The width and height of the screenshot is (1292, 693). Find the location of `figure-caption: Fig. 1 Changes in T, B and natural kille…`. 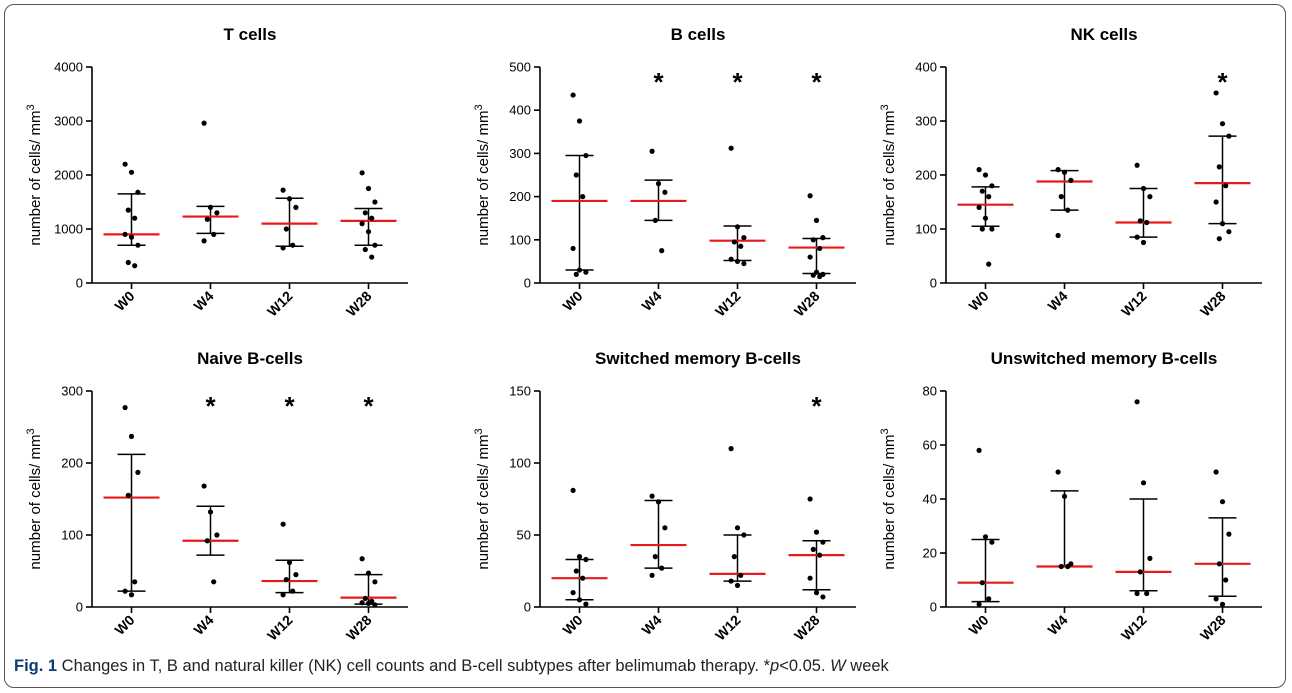

figure-caption: Fig. 1 Changes in T, B and natural kille… is located at coordinates (644, 666).